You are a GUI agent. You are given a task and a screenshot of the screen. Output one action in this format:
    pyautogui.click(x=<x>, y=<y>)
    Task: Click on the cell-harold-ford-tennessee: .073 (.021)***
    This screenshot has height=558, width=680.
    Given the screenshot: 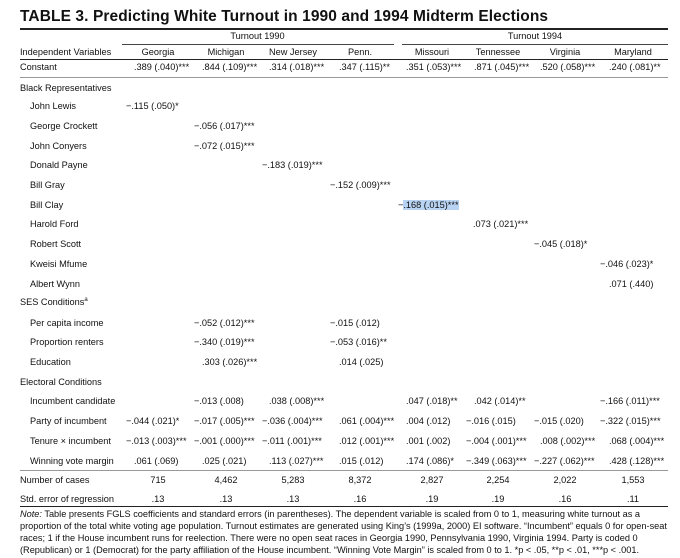 What is the action you would take?
    pyautogui.click(x=501, y=224)
    